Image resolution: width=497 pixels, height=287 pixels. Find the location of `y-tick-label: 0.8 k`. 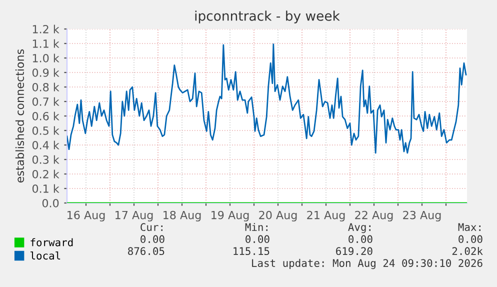

y-tick-label: 0.8 k is located at coordinates (46, 87).